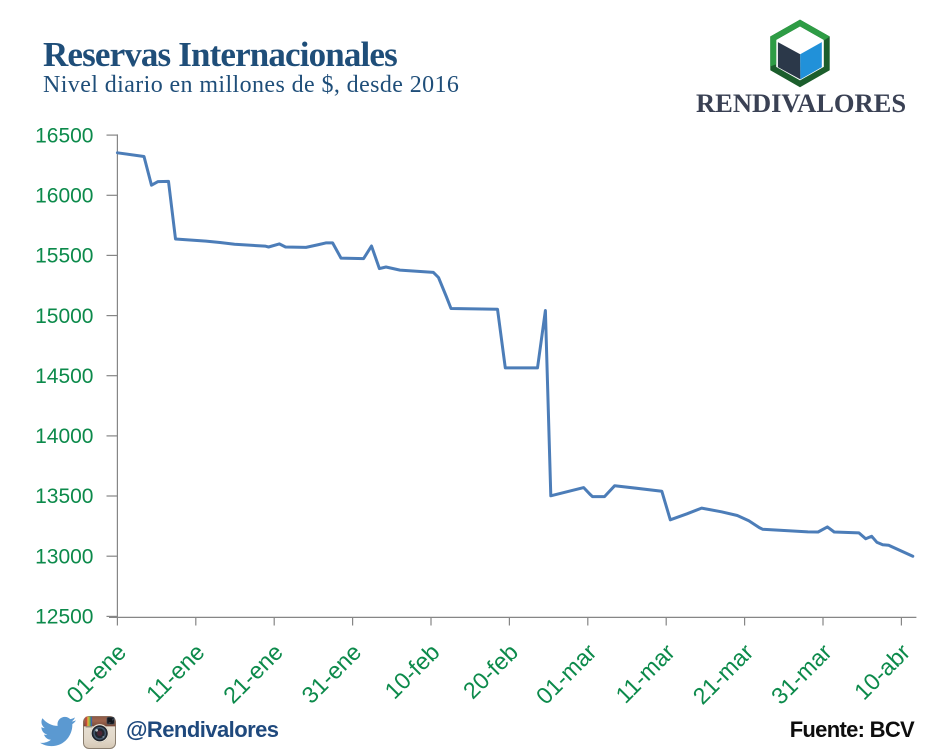  I want to click on svg-text: 16500, so click(64, 135).